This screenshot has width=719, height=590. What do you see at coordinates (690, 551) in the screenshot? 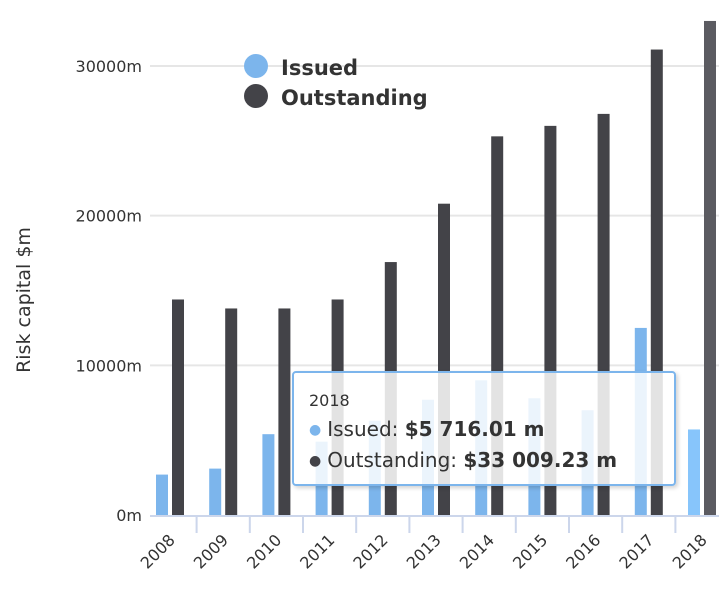
I see `x-tick-label: 2018` at bounding box center [690, 551].